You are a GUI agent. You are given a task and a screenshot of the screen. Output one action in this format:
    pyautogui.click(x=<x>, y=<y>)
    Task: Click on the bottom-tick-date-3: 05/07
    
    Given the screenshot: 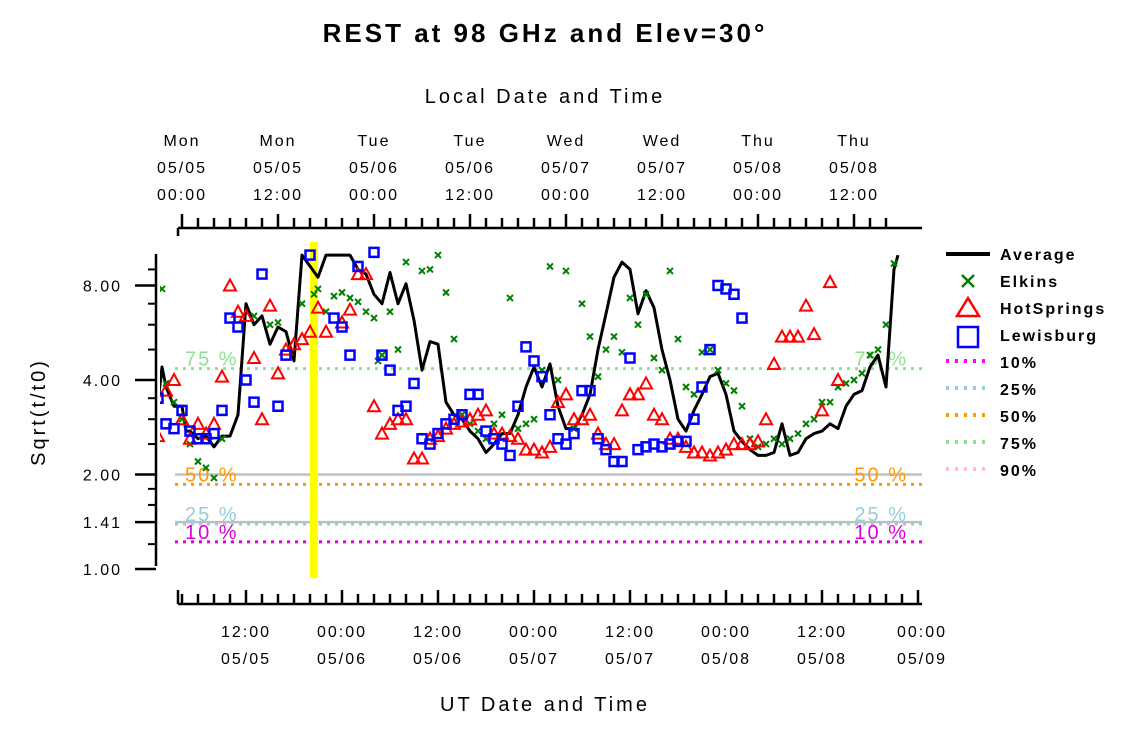 What is the action you would take?
    pyautogui.click(x=534, y=659)
    